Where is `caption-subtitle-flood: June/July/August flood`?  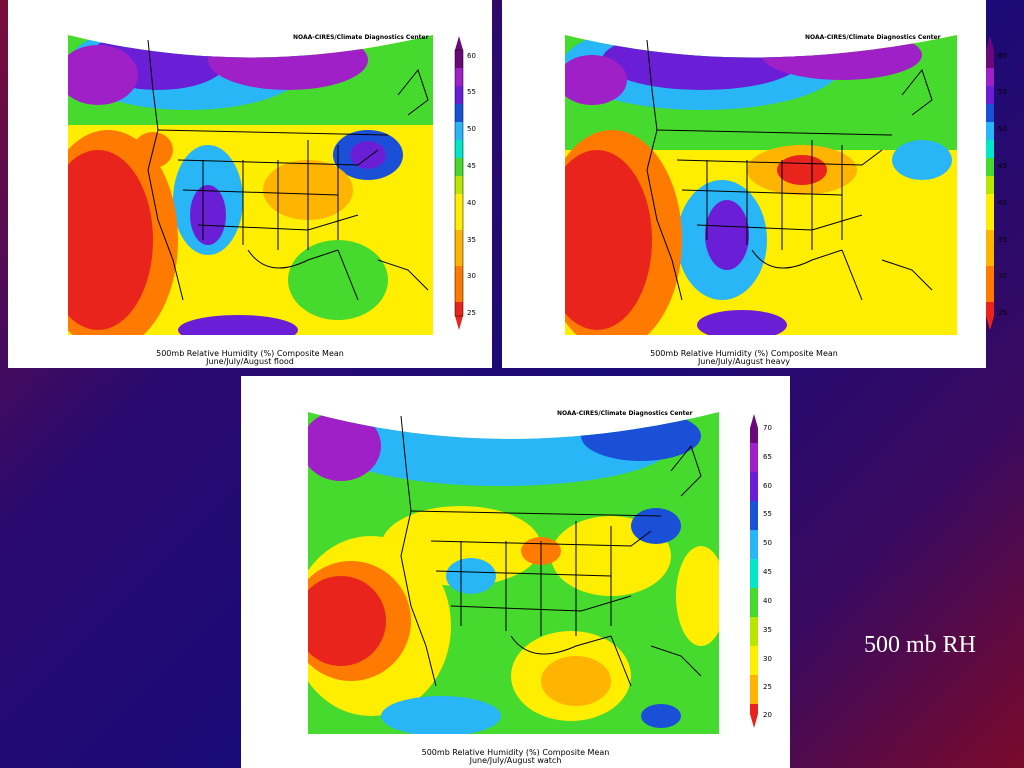
caption-subtitle-flood: June/July/August flood is located at coordinates (250, 361).